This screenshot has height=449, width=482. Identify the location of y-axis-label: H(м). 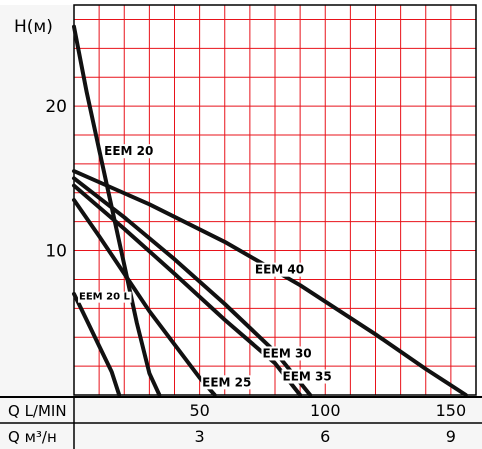
(33, 27).